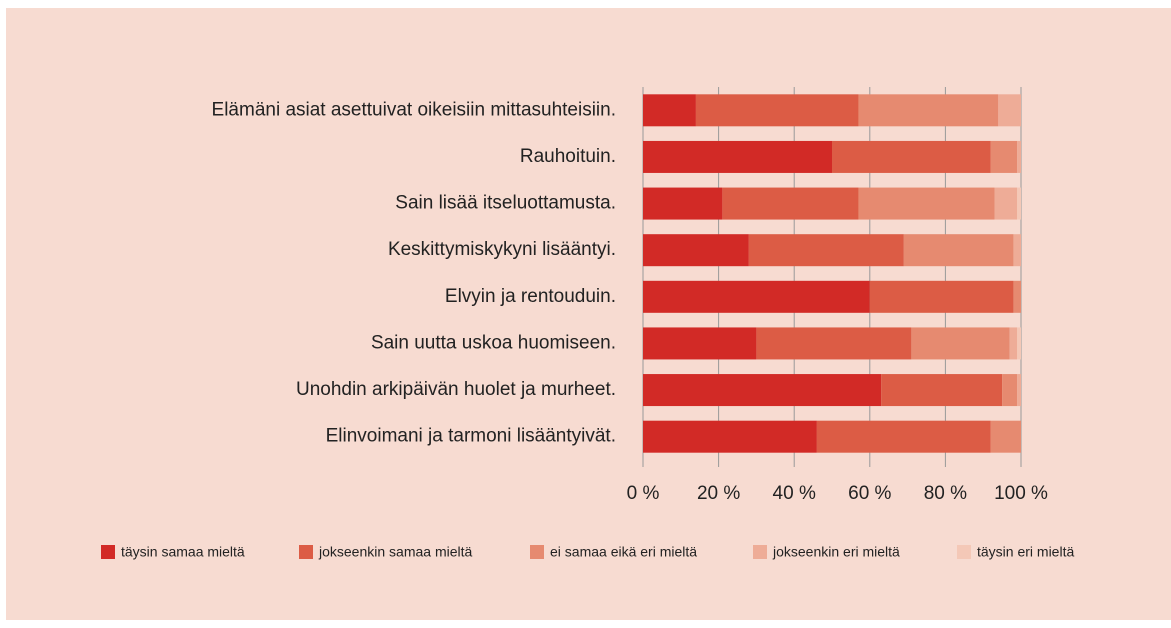 This screenshot has width=1171, height=628. What do you see at coordinates (502, 249) in the screenshot?
I see `y-tick-label: Keskittymiskykyni lisääntyi.` at bounding box center [502, 249].